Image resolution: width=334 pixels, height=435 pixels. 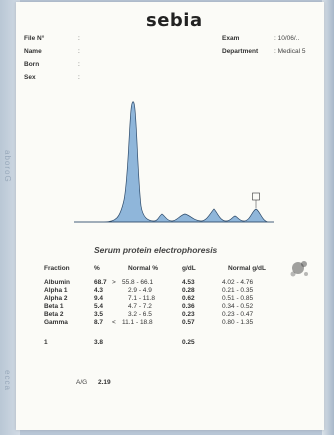 I want to click on fraction-normal-pct: 55.8 - 66.1, so click(x=138, y=282).